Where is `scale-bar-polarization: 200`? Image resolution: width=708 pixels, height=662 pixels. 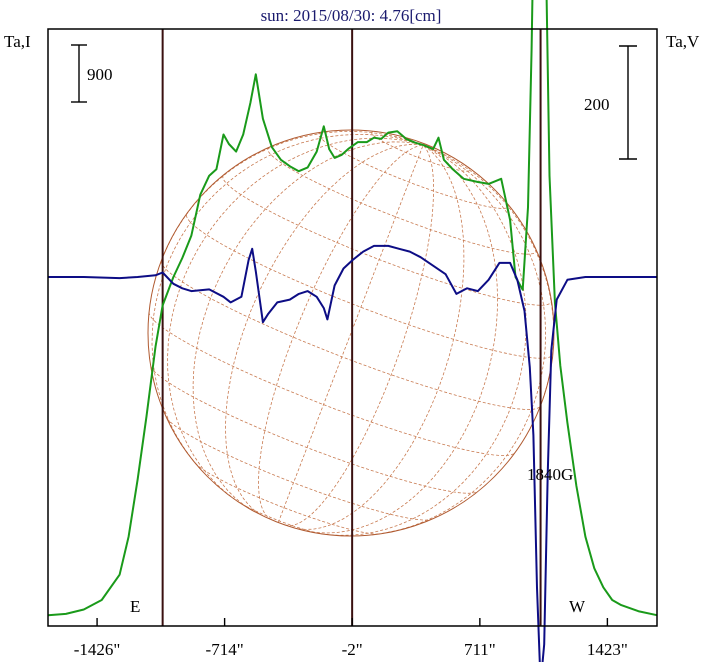
scale-bar-polarization: 200 is located at coordinates (610, 102).